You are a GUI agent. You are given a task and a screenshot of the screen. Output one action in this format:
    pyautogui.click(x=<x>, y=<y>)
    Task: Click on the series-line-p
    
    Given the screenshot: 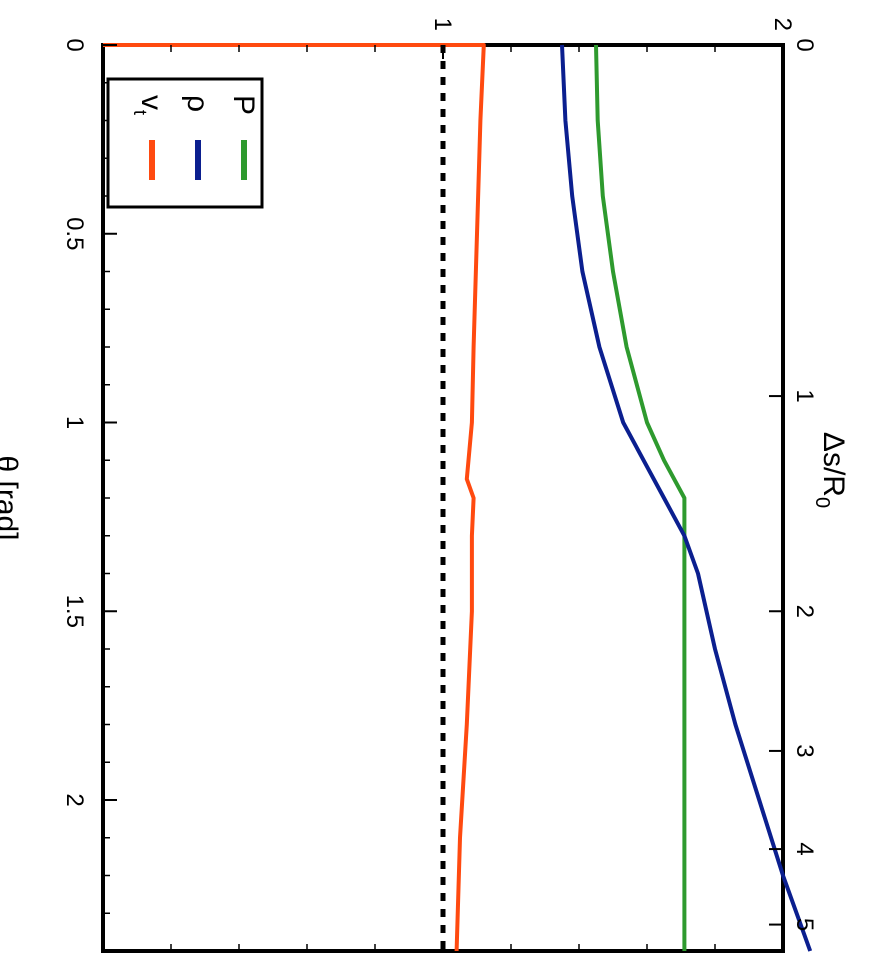 What is the action you would take?
    pyautogui.click(x=640, y=497)
    